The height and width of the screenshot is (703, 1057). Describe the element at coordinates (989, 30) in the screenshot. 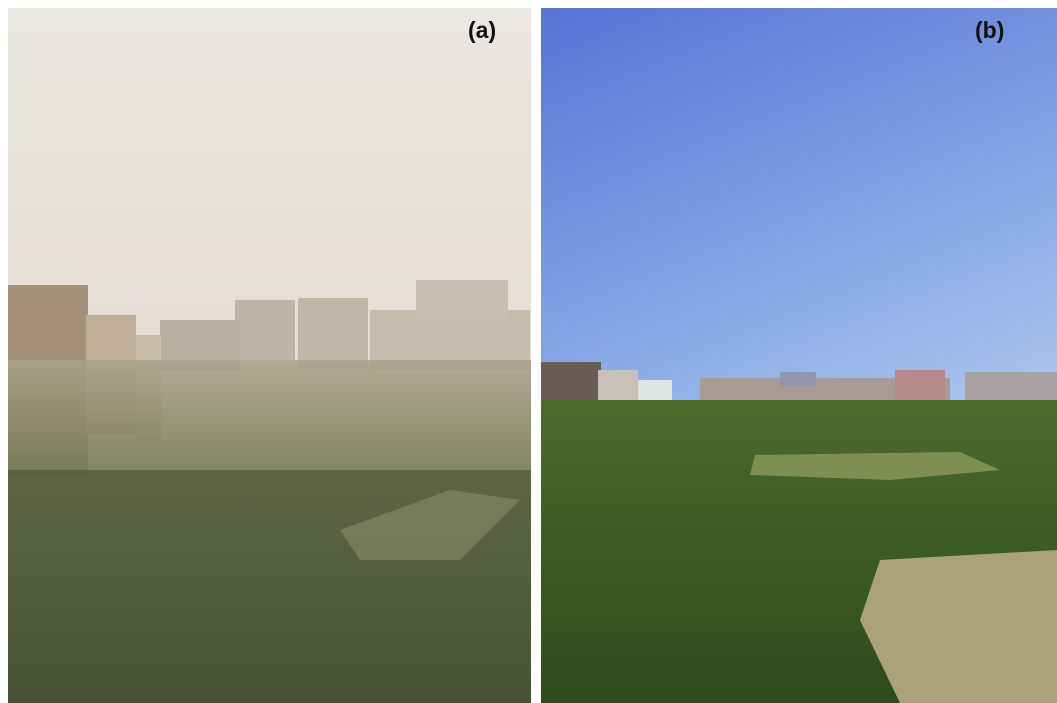

I see `panel-label: (b)` at that location.